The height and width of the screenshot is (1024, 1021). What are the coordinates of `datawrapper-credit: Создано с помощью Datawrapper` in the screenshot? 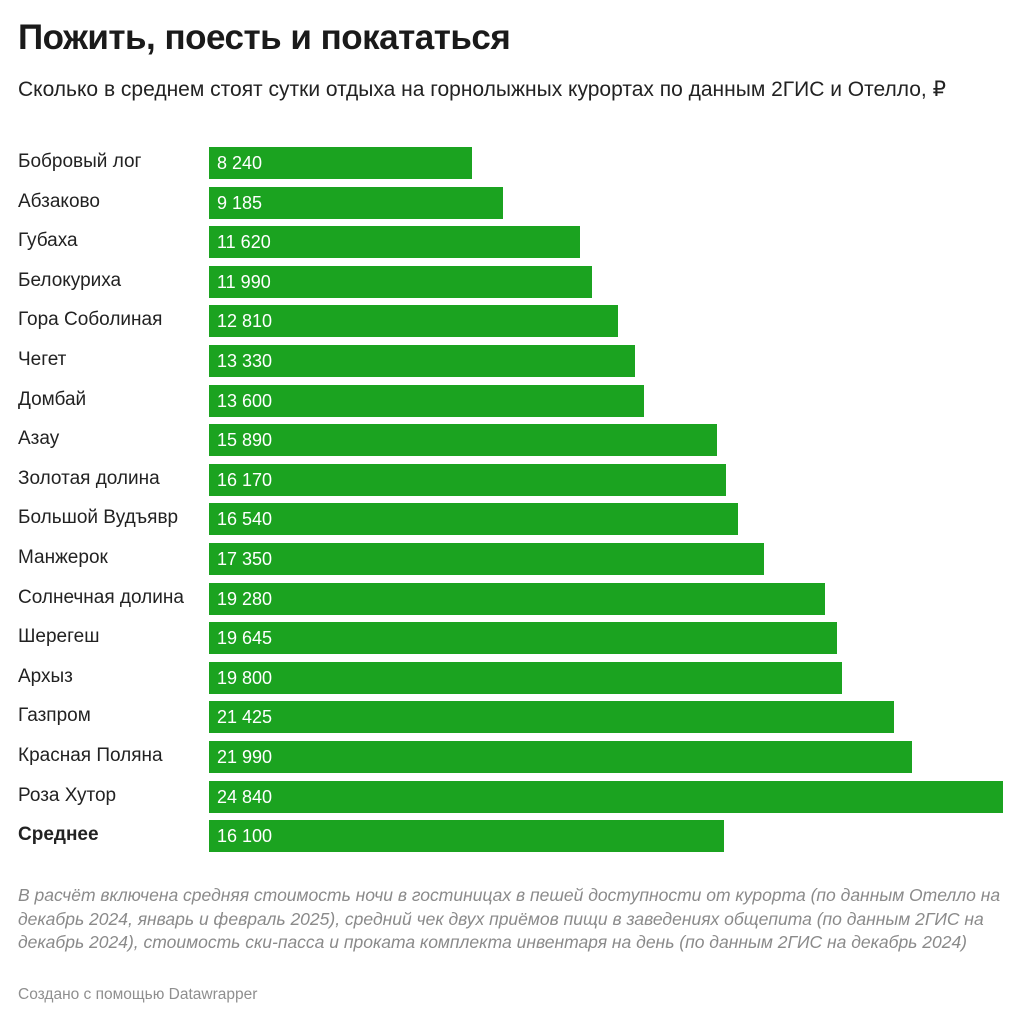 It's located at (138, 994).